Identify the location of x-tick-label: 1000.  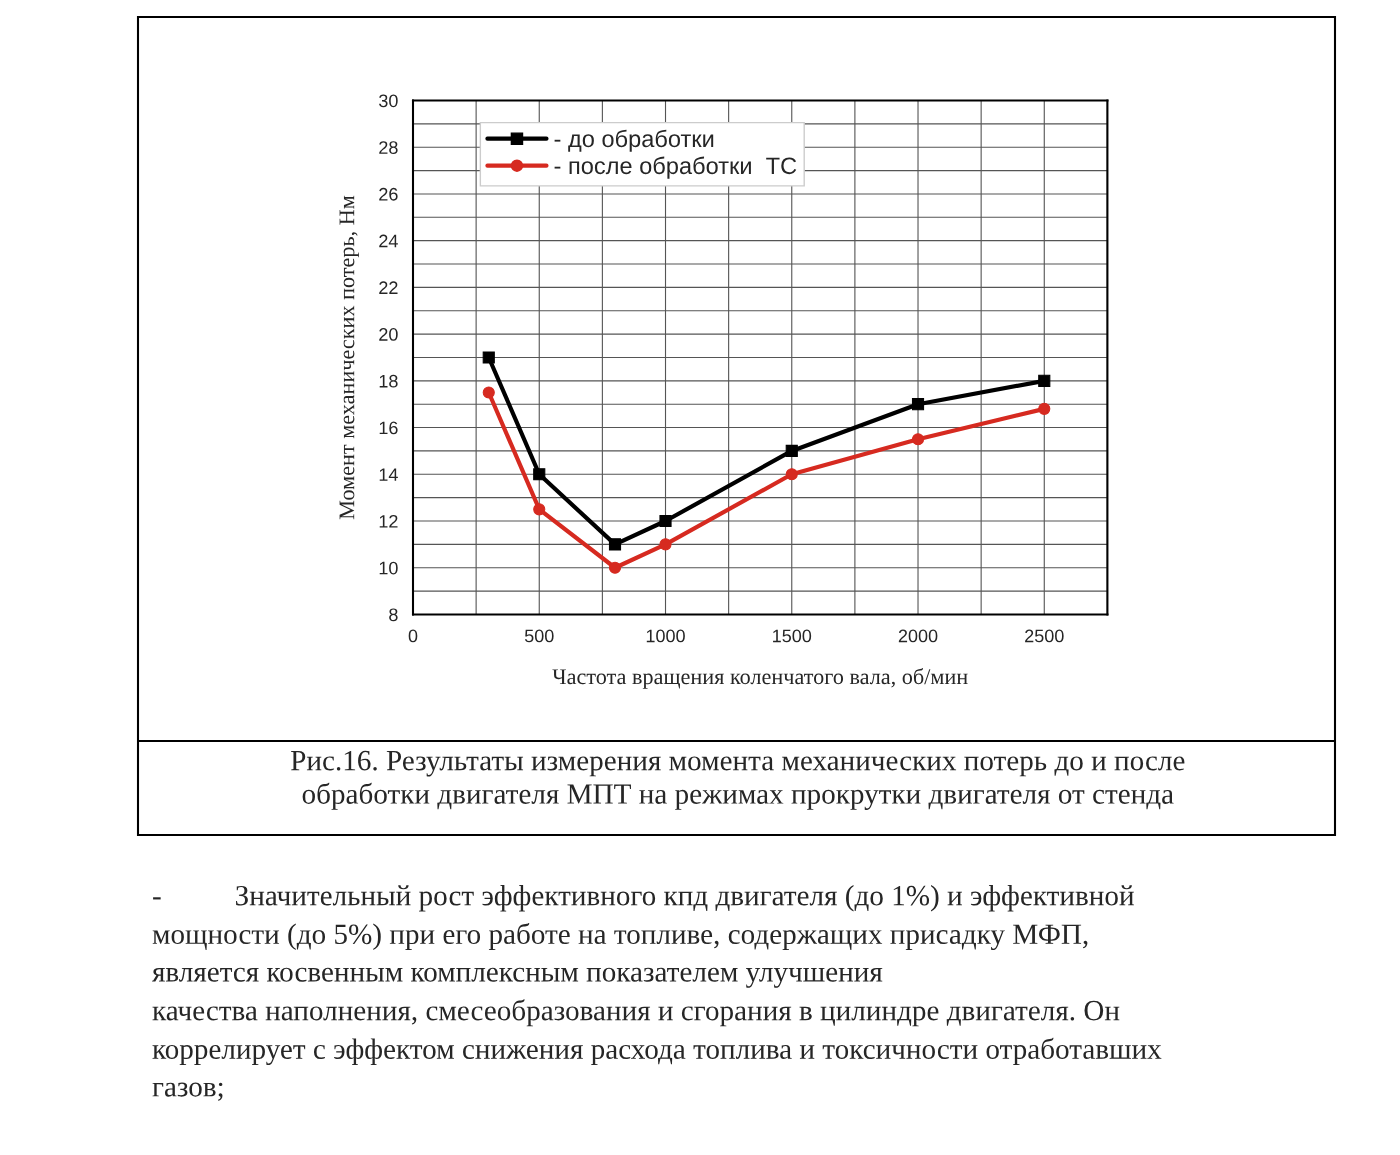
(665, 636).